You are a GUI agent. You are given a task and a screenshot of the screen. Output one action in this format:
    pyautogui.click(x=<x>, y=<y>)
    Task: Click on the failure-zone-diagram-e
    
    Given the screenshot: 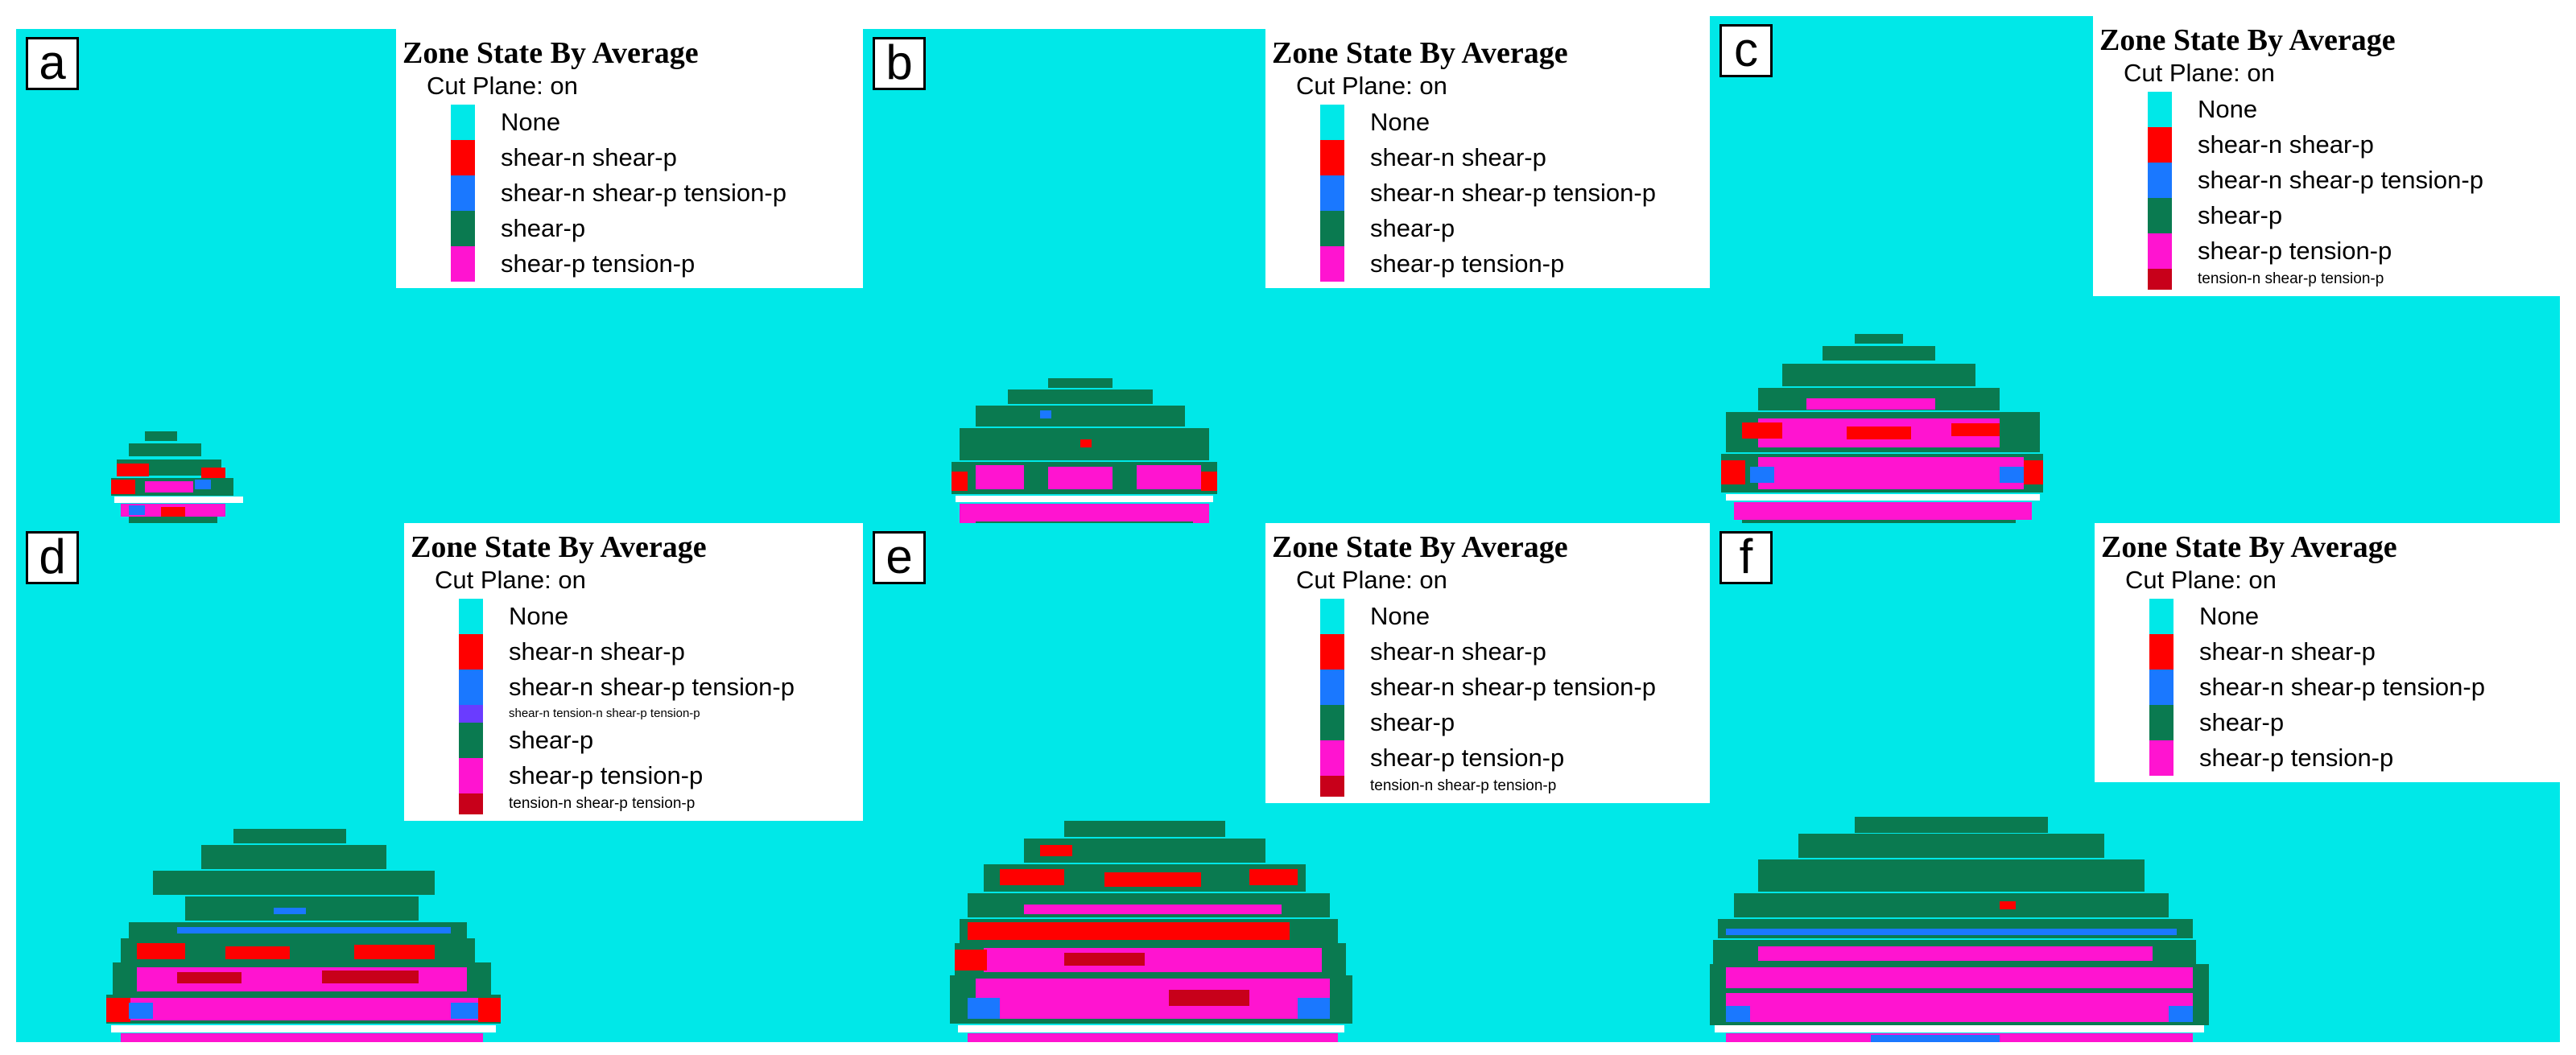 What is the action you would take?
    pyautogui.click(x=1151, y=931)
    